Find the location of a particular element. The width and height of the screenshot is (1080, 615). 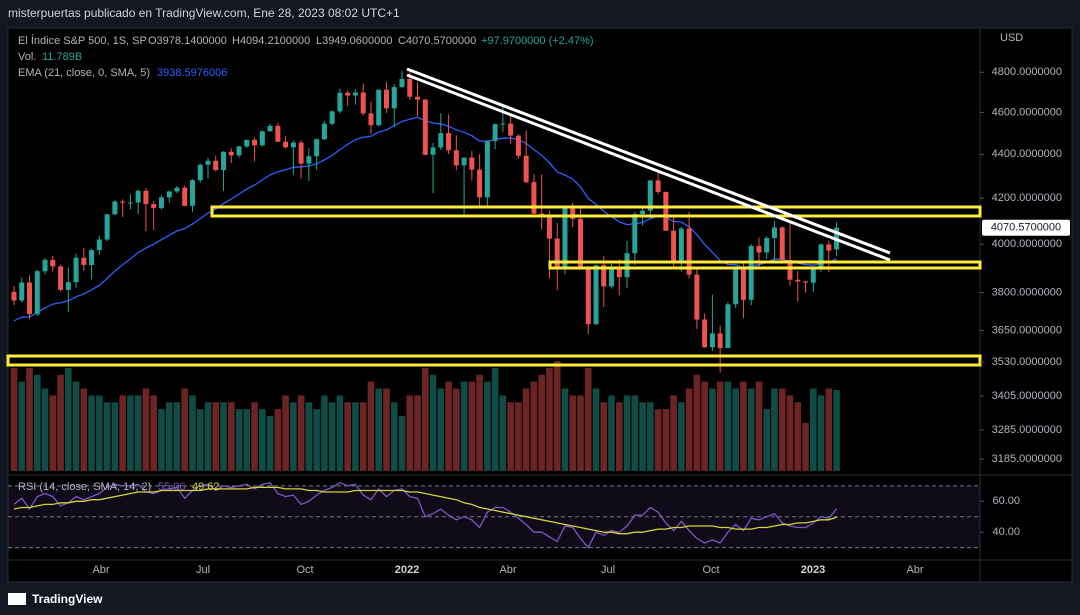

ema-value: 3938.5976006 is located at coordinates (192, 73).